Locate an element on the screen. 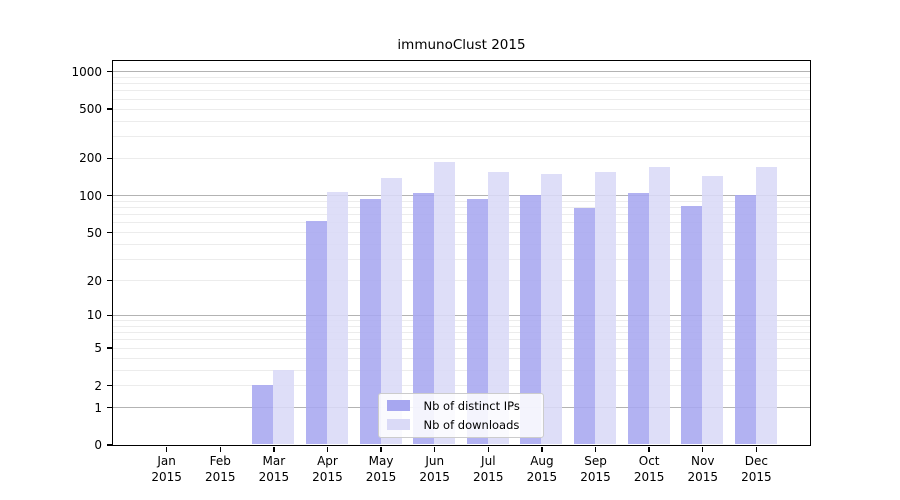 The height and width of the screenshot is (500, 900). y-tick-label: 100 is located at coordinates (90, 195).